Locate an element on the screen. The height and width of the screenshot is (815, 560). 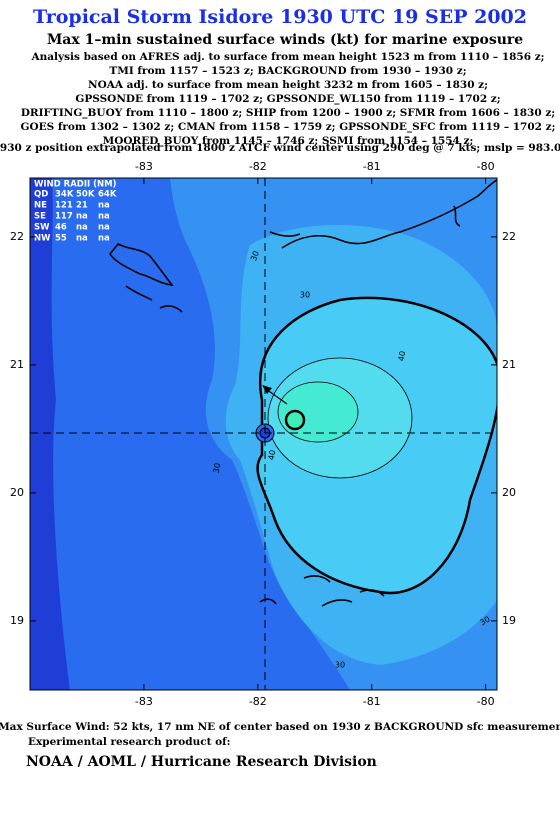
radii-cell: 117 is located at coordinates (64, 217).